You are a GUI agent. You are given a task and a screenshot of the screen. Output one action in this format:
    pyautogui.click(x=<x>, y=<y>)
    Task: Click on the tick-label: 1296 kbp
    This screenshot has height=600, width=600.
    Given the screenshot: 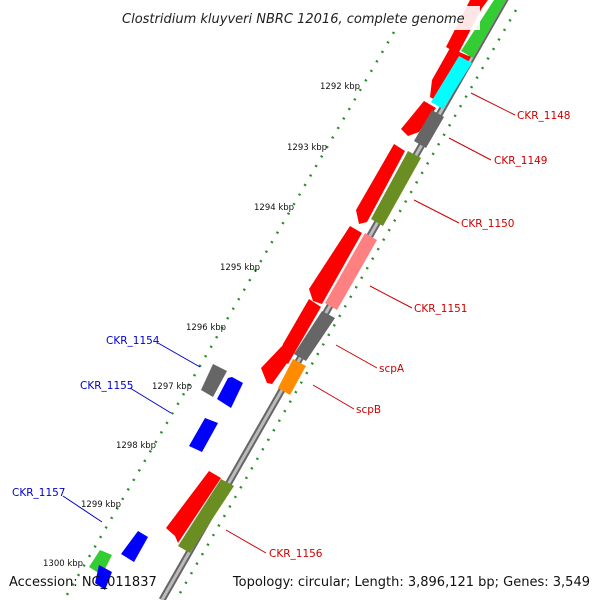 What is the action you would take?
    pyautogui.click(x=206, y=328)
    